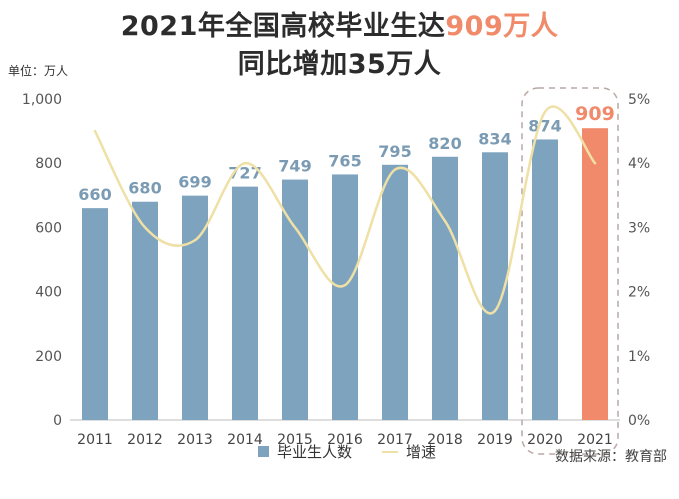 The height and width of the screenshot is (499, 679). Describe the element at coordinates (502, 26) in the screenshot. I see `title-highlight: 909万人` at that location.